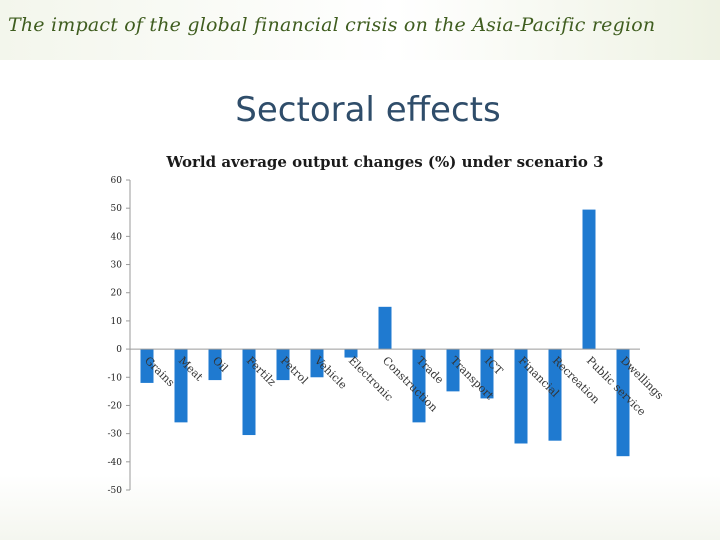  What do you see at coordinates (147, 366) in the screenshot?
I see `bar-grains` at bounding box center [147, 366].